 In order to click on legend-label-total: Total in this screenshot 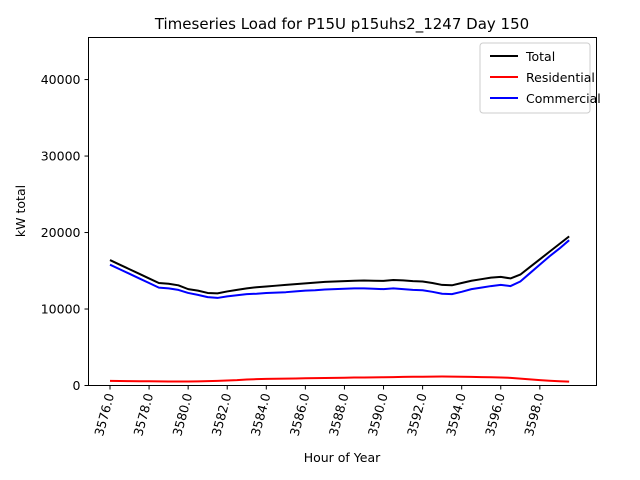, I will do `click(540, 56)`.